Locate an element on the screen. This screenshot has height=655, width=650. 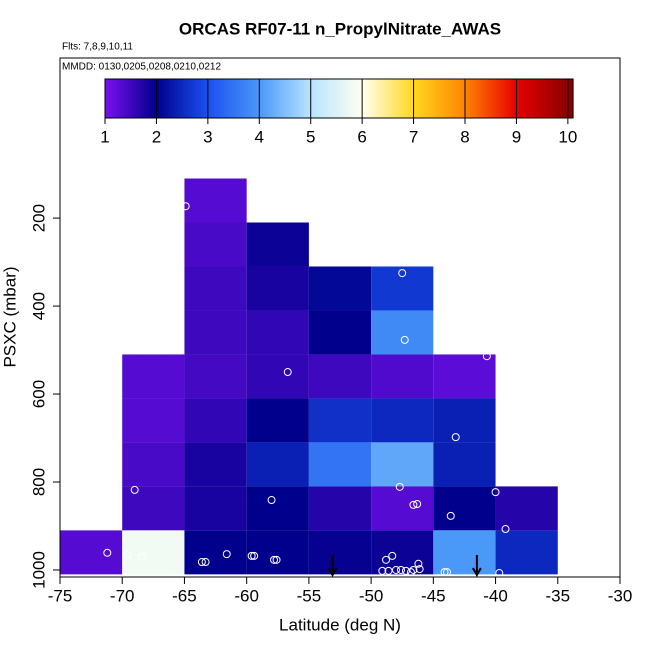
x-tick-label: -65 is located at coordinates (184, 595).